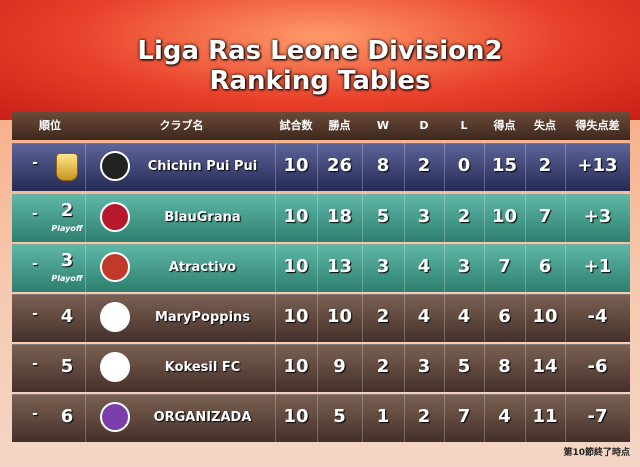  What do you see at coordinates (597, 416) in the screenshot?
I see `stat: -7` at bounding box center [597, 416].